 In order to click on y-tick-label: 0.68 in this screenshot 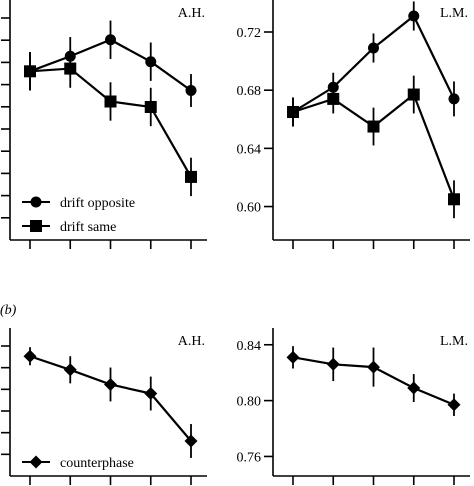, I will do `click(249, 91)`.